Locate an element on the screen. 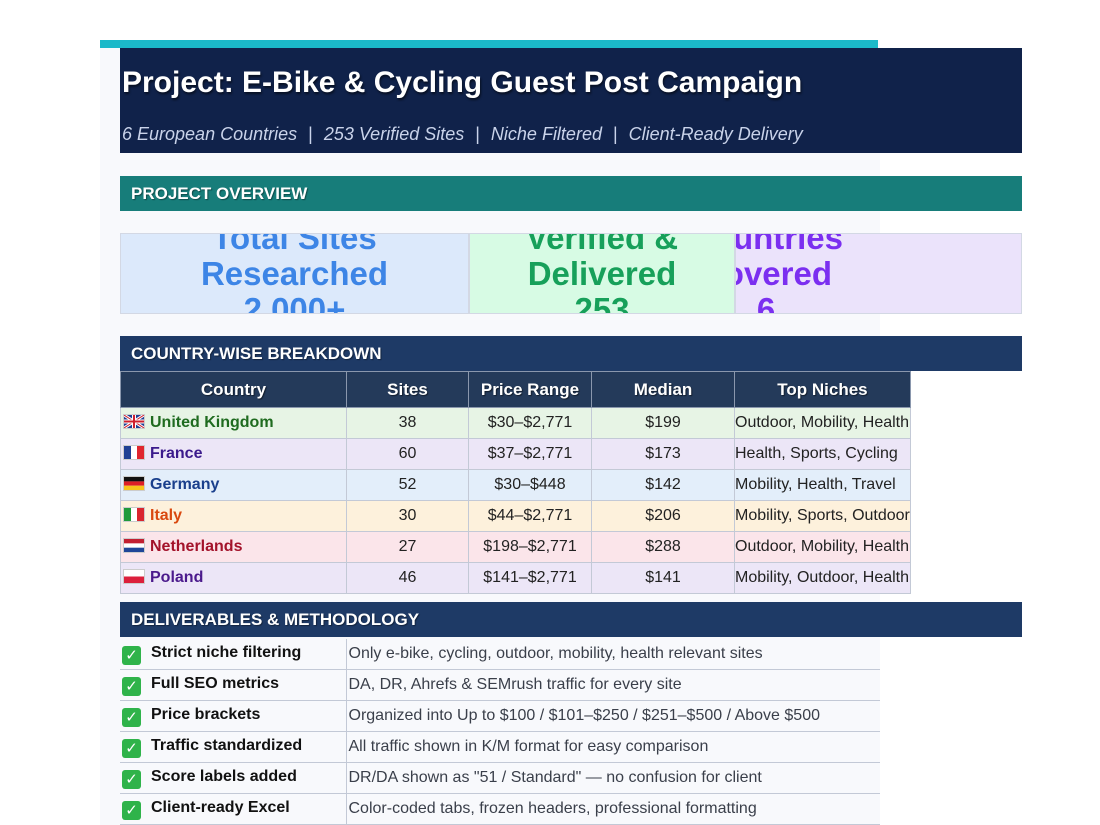 The image size is (1100, 825). section-country-breakdown: COUNTRY-WISE BREAKDOWN is located at coordinates (571, 353).